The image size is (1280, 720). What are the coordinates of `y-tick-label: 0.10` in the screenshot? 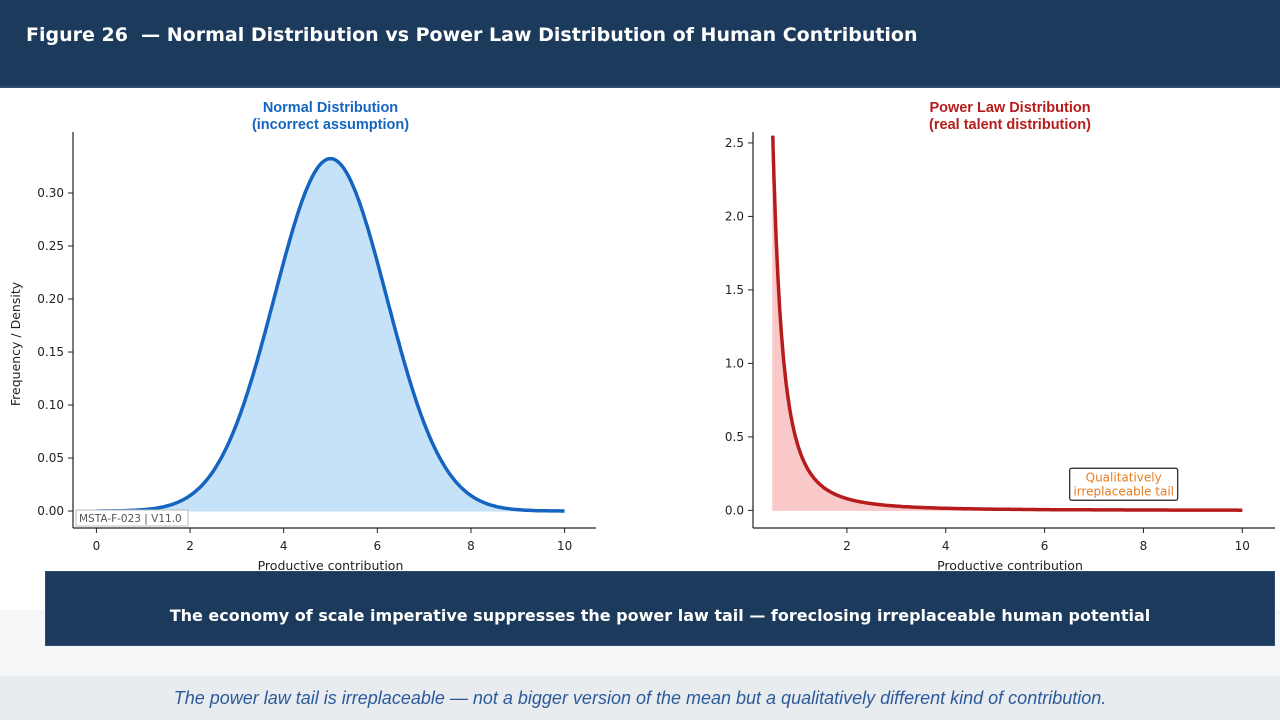 It's located at (50, 405).